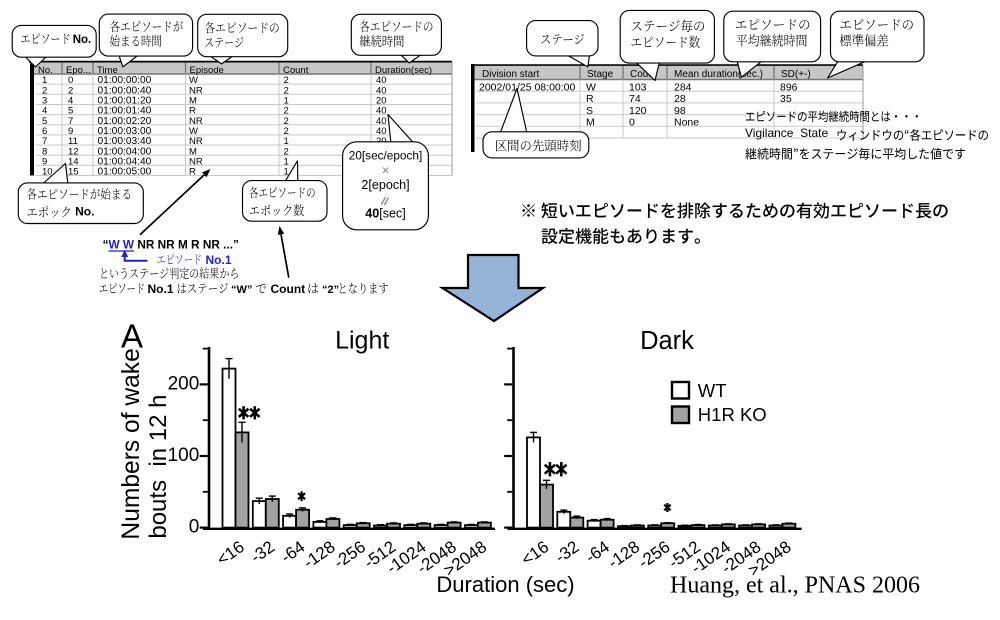 The image size is (1000, 620). What do you see at coordinates (510, 74) in the screenshot?
I see `svg-text: Division start` at bounding box center [510, 74].